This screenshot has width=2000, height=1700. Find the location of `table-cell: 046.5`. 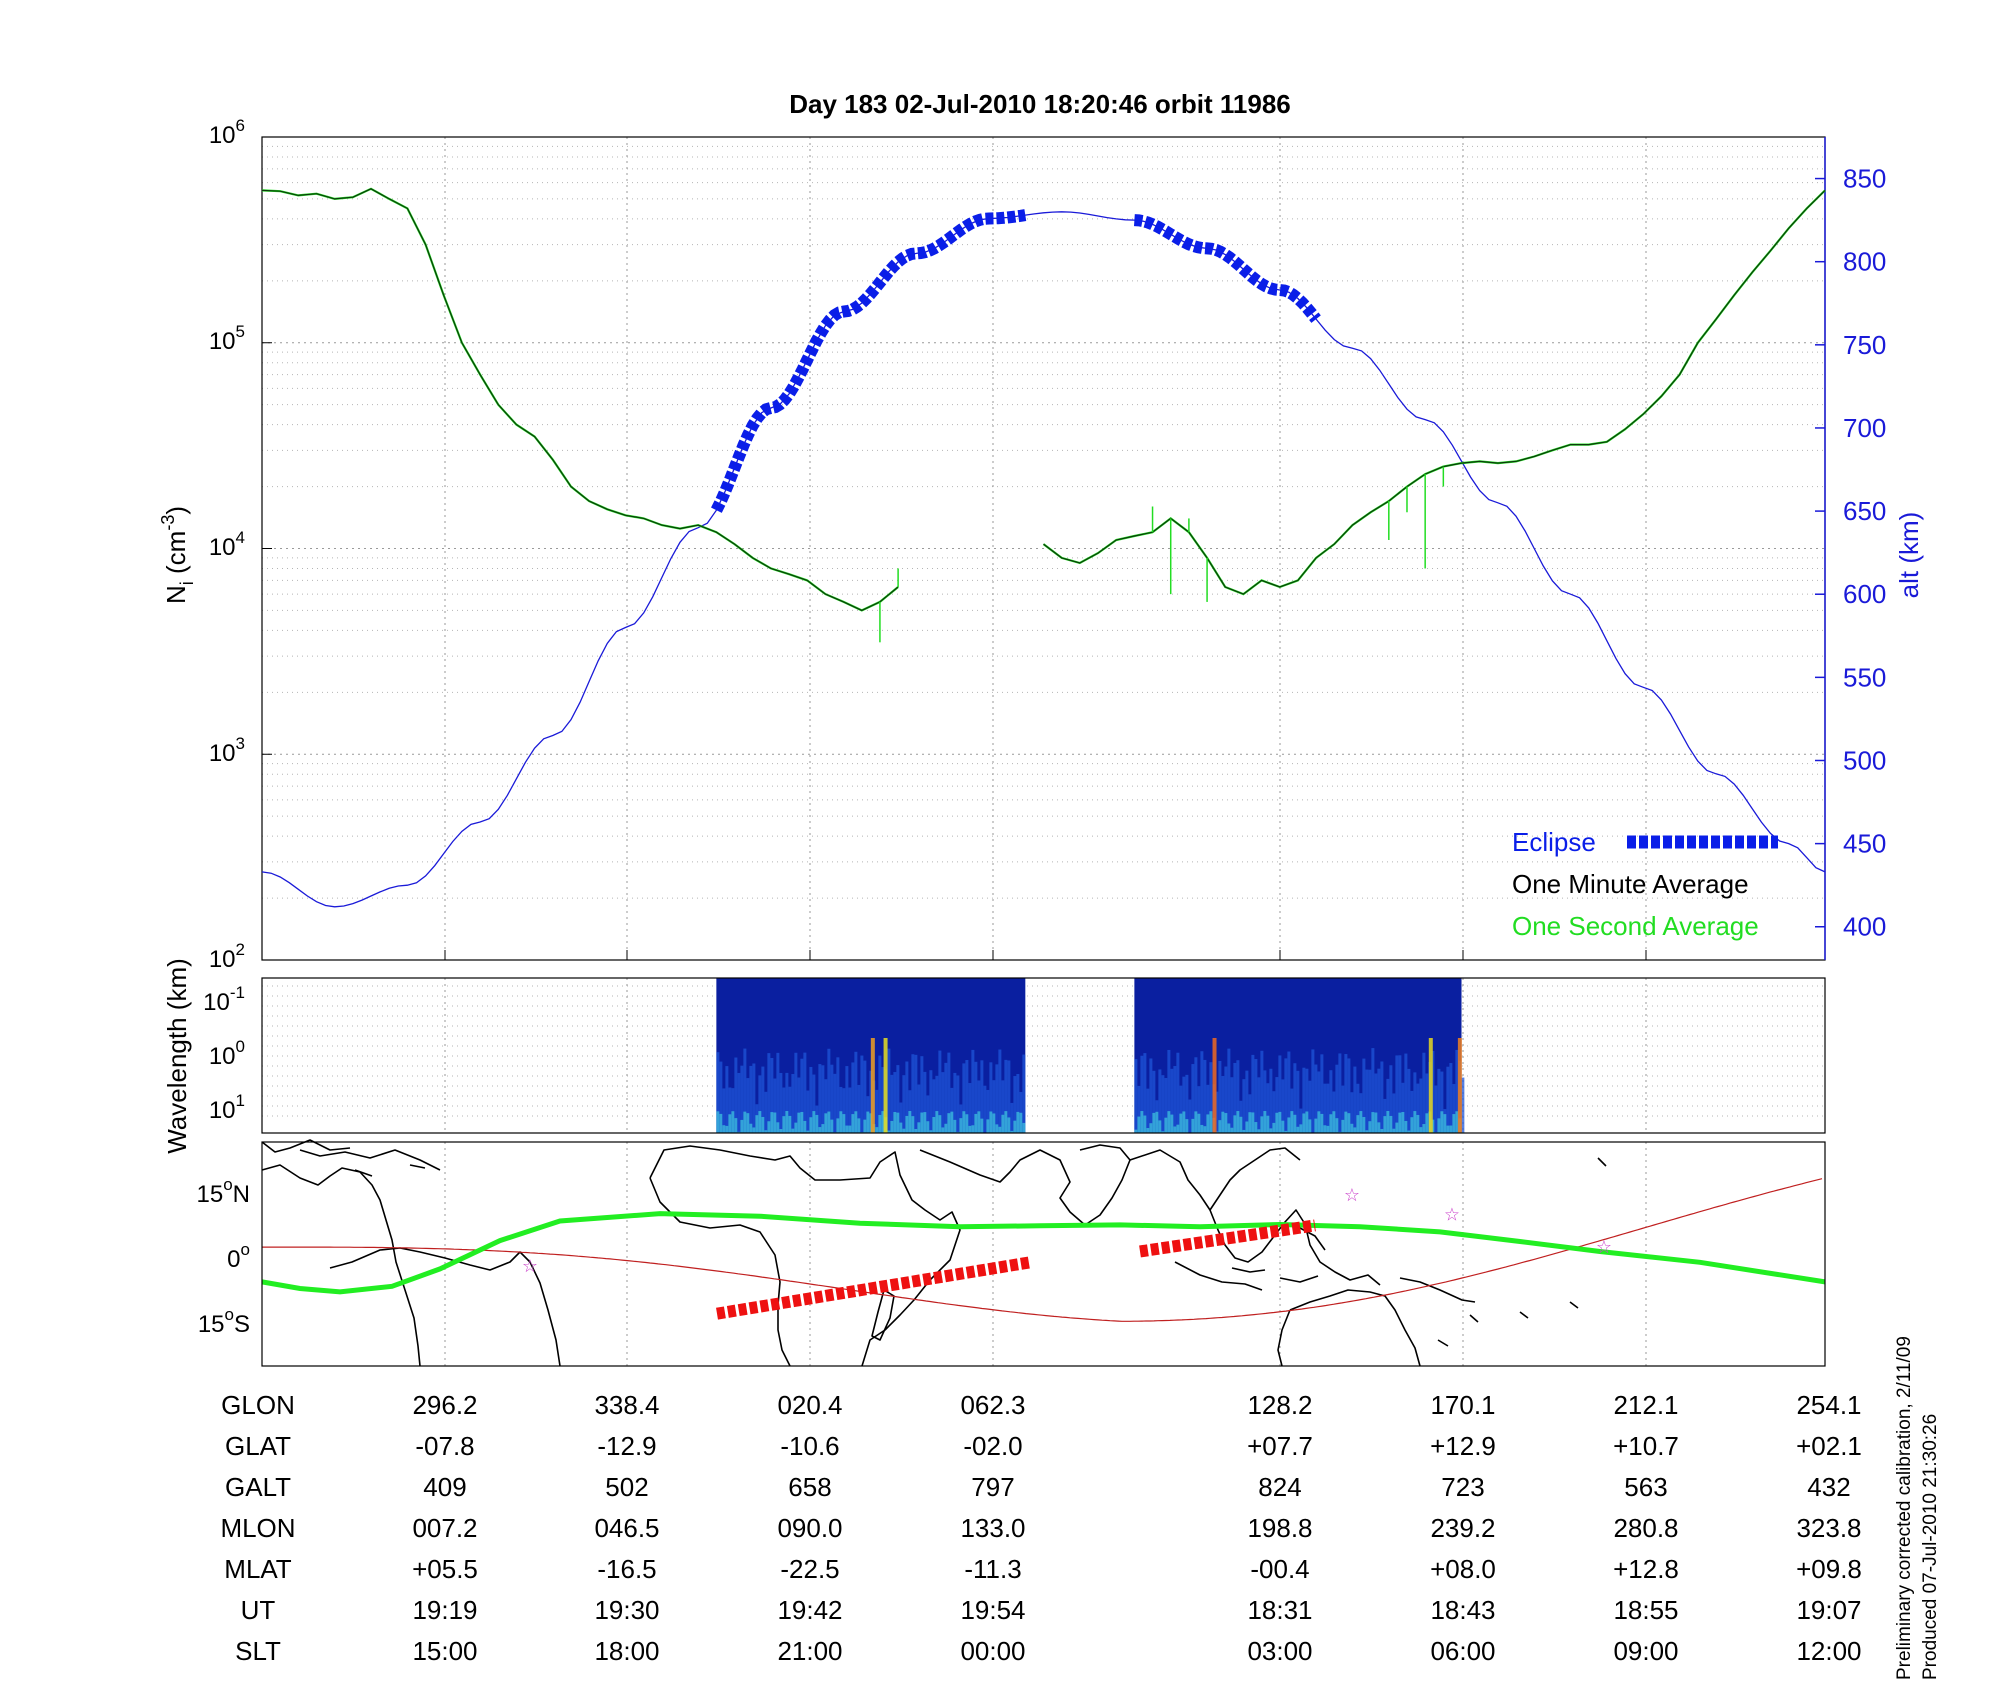

table-cell: 046.5 is located at coordinates (626, 1528).